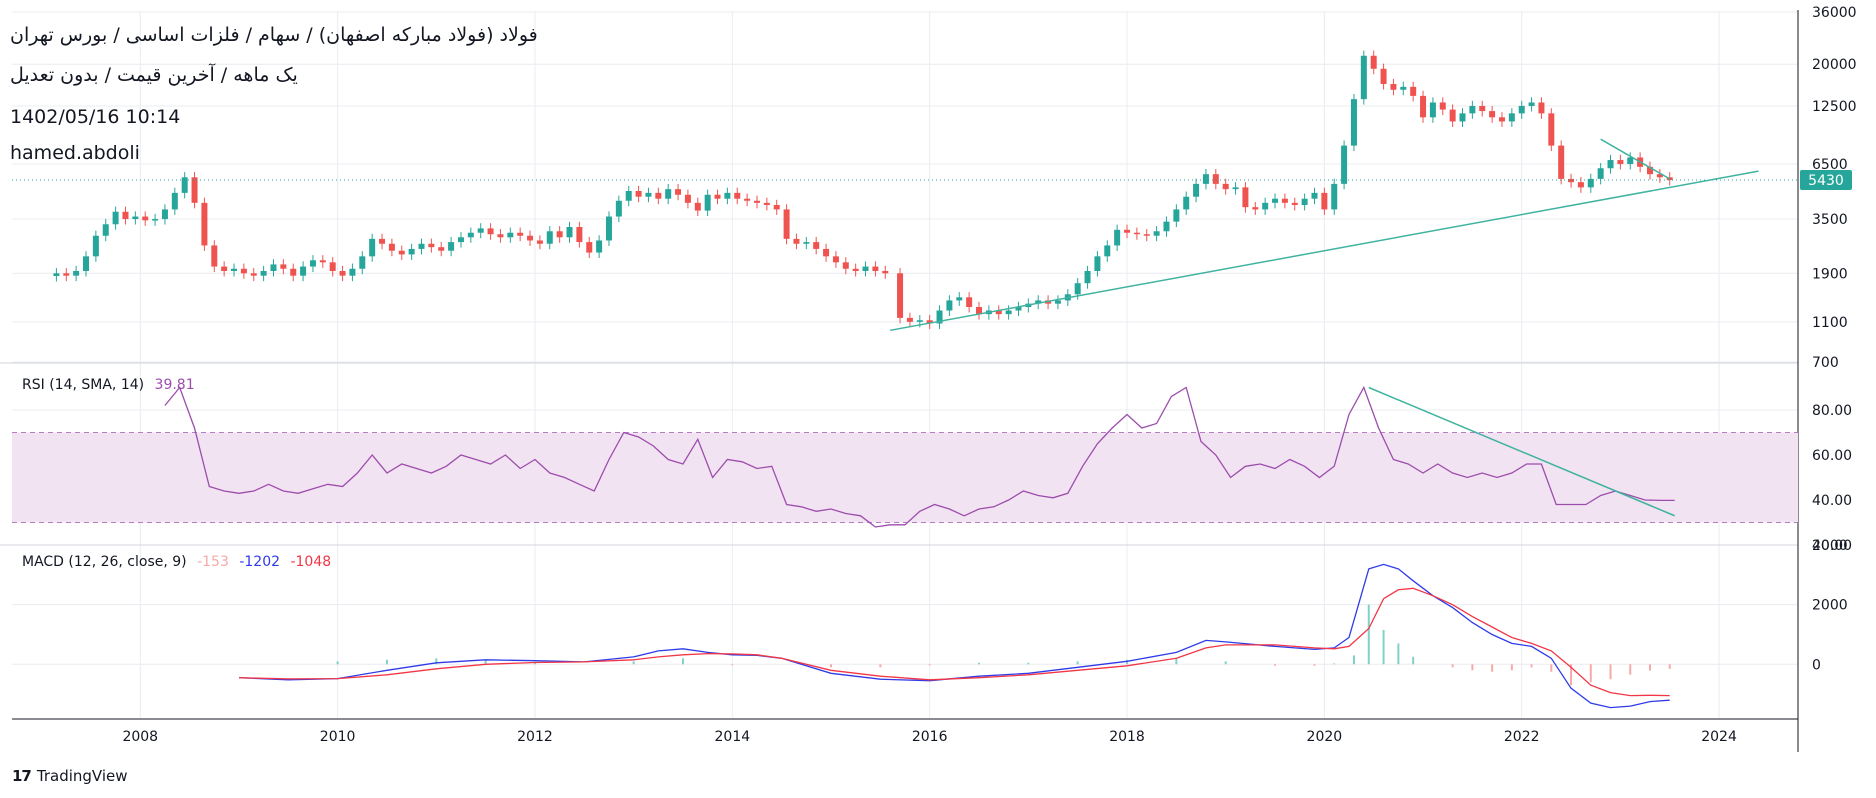  I want to click on rsi-band-fill, so click(905, 477).